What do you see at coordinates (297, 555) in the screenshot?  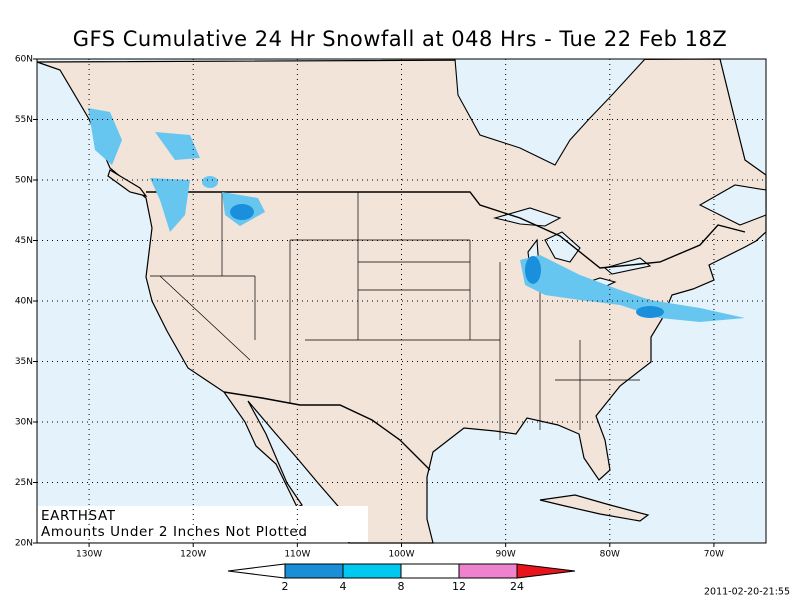 I see `x-tick-label: 110W` at bounding box center [297, 555].